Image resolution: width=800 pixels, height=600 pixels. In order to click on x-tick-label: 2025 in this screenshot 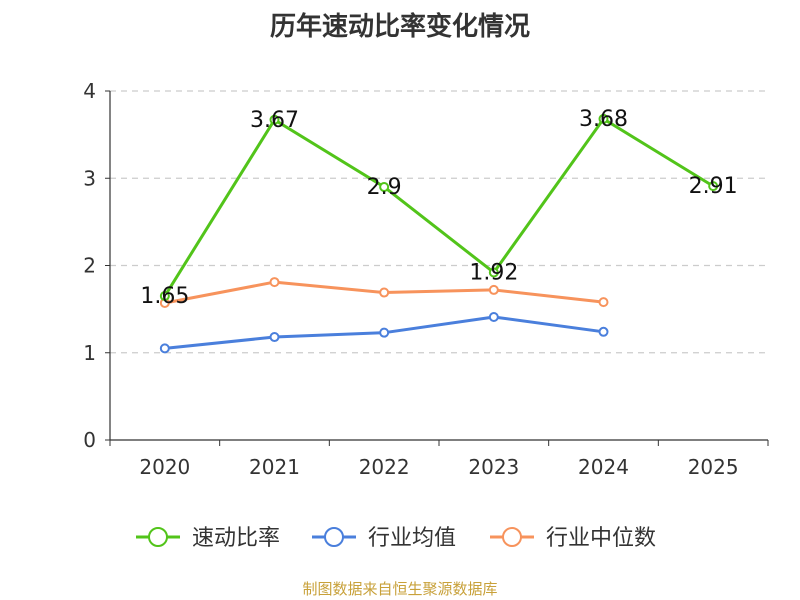, I will do `click(713, 467)`.